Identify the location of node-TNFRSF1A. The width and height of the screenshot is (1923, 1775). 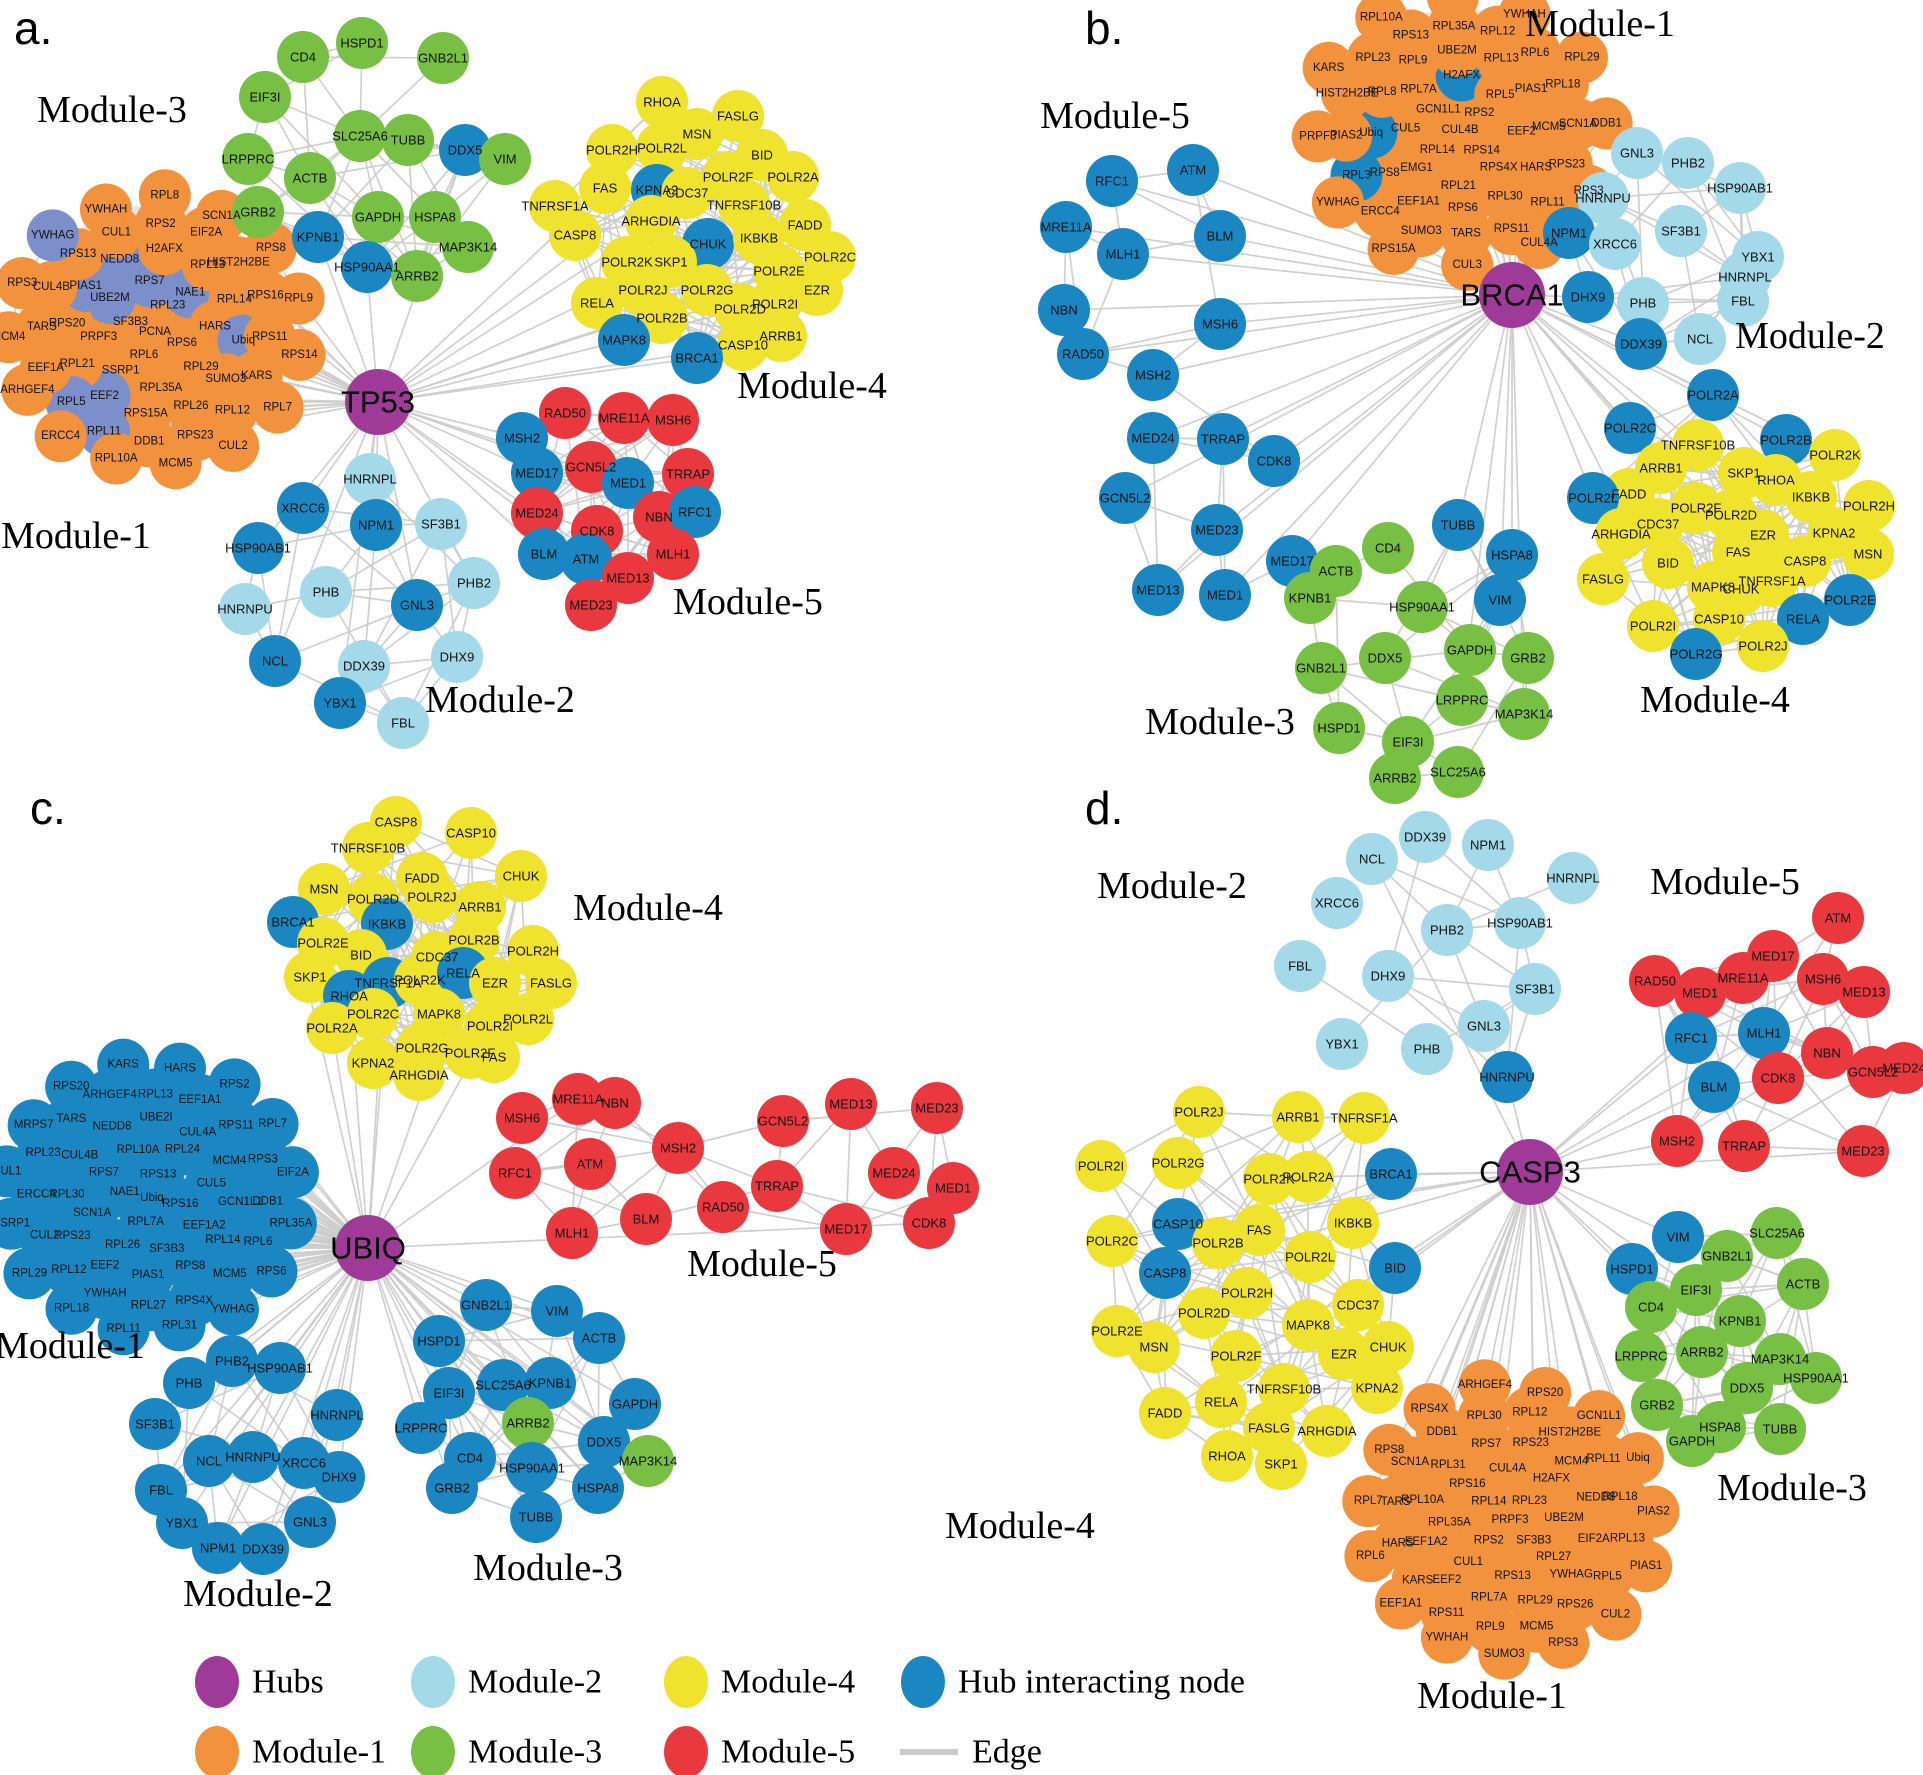
(1772, 581).